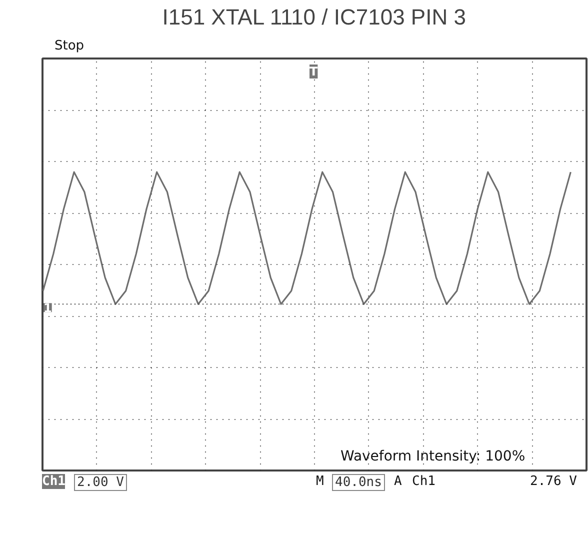 The width and height of the screenshot is (588, 543). I want to click on annotation: 1, so click(48, 308).